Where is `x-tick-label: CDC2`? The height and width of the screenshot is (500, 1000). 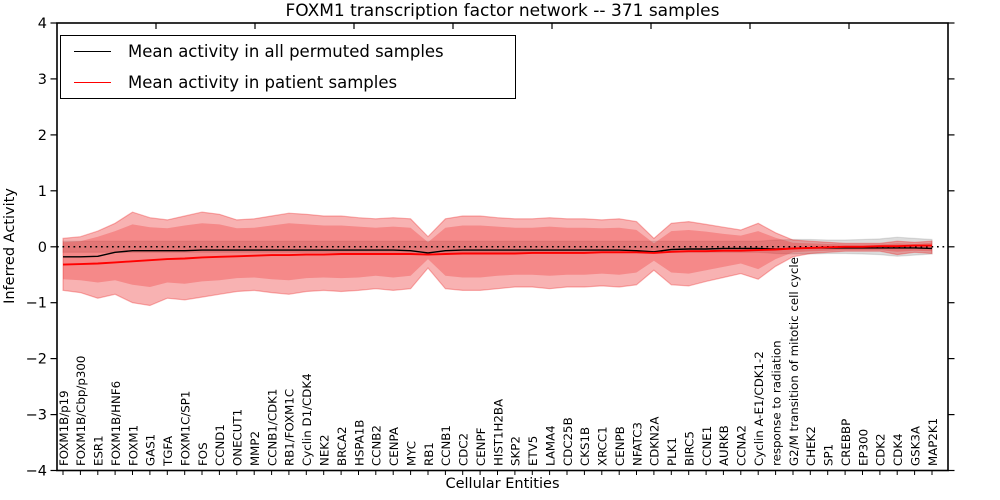 x-tick-label: CDC2 is located at coordinates (464, 449).